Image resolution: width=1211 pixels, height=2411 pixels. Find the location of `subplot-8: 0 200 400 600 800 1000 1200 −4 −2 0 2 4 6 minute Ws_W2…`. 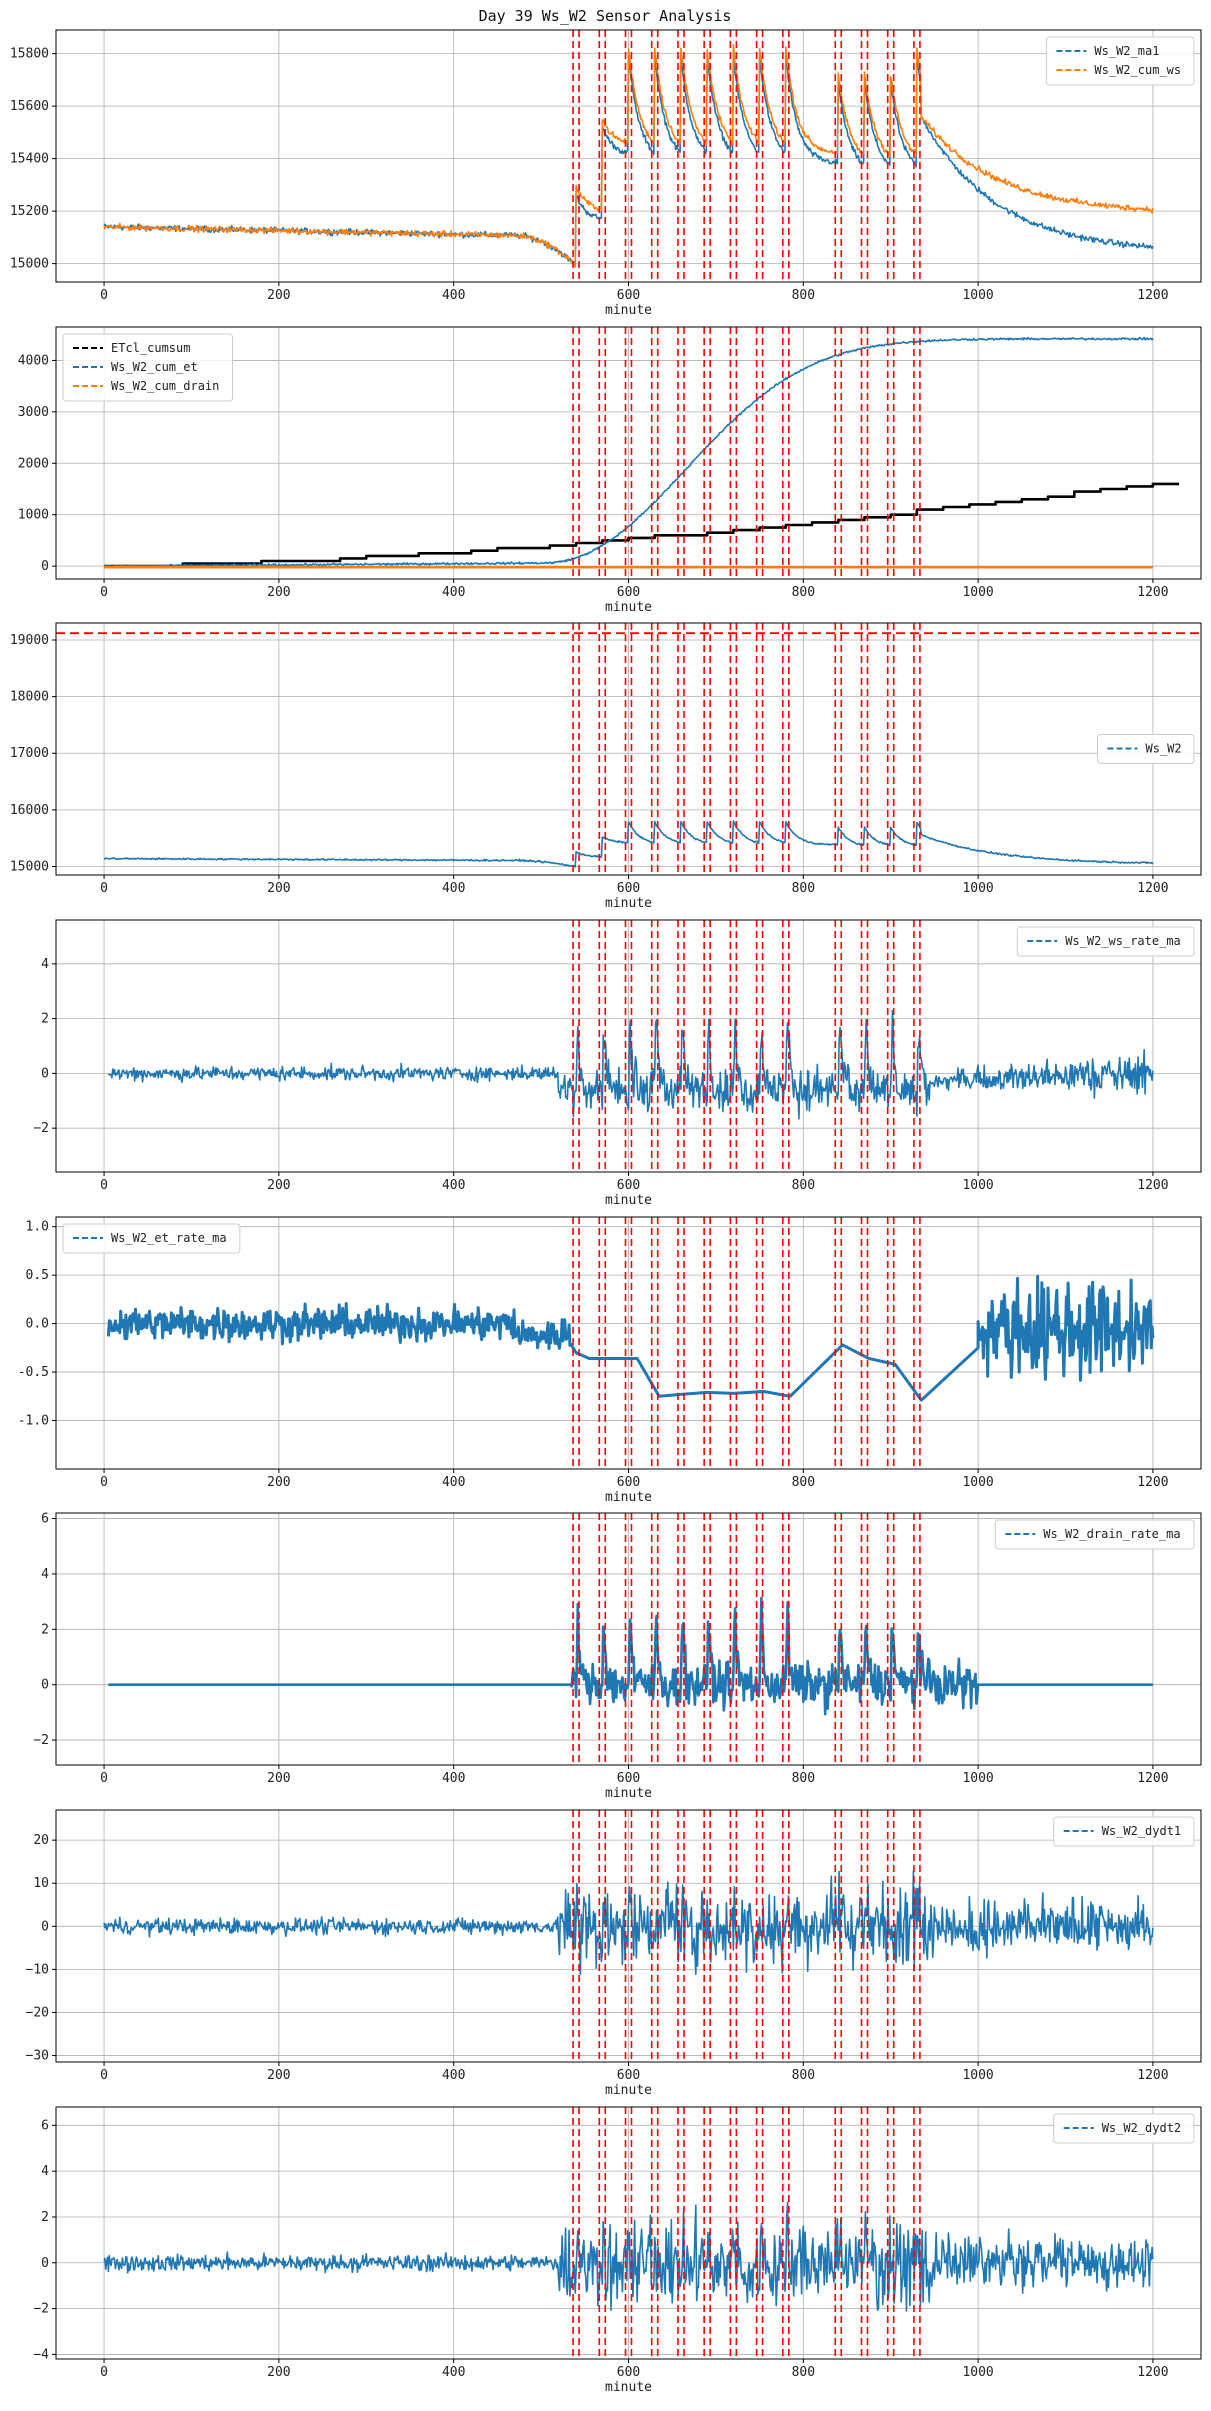

subplot-8: 0 200 400 600 800 1000 1200 −4 −2 0 2 4 6 minute Ws_W2… is located at coordinates (617, 2250).